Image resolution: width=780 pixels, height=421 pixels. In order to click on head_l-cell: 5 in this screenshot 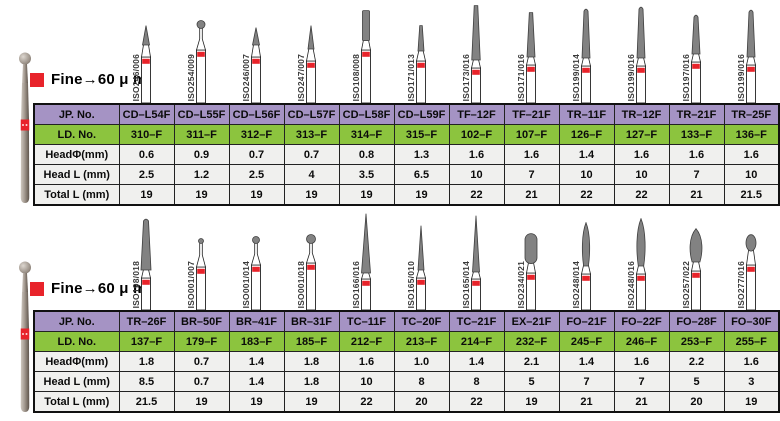, I will do `click(696, 381)`.